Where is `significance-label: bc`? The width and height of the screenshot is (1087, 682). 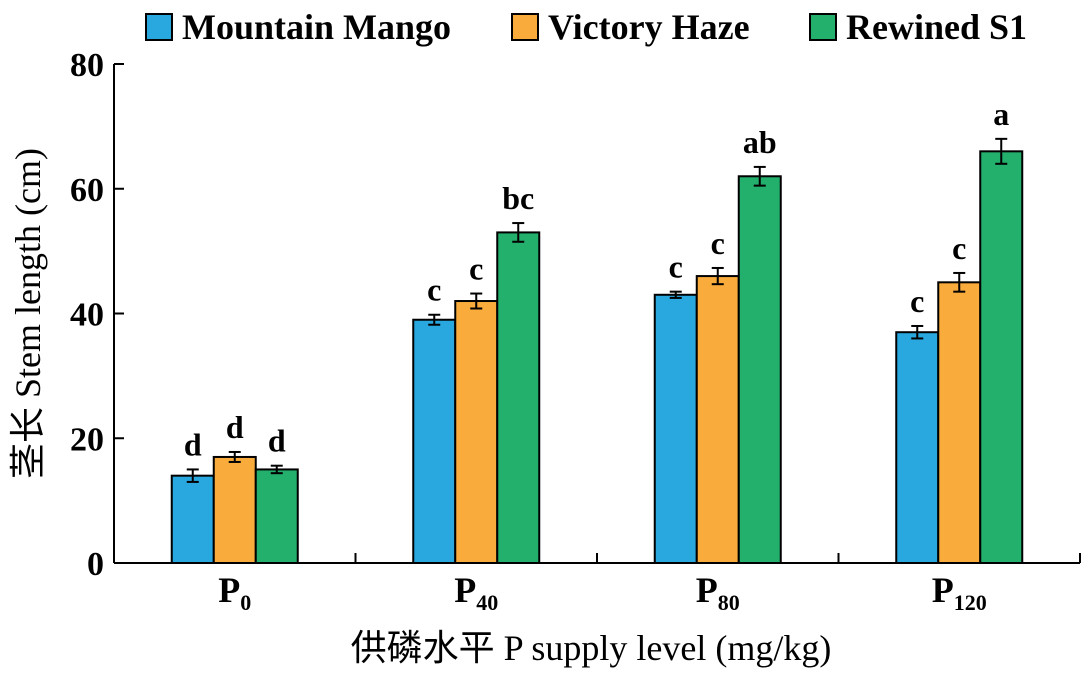
significance-label: bc is located at coordinates (518, 198).